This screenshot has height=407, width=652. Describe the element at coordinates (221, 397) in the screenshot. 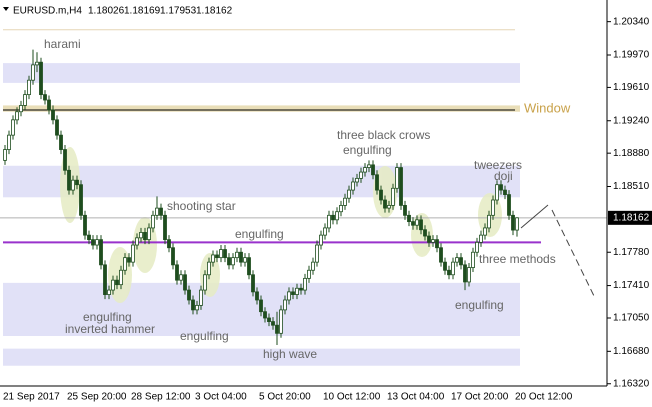

I see `x-tick-label: 3 Oct 04:00` at that location.